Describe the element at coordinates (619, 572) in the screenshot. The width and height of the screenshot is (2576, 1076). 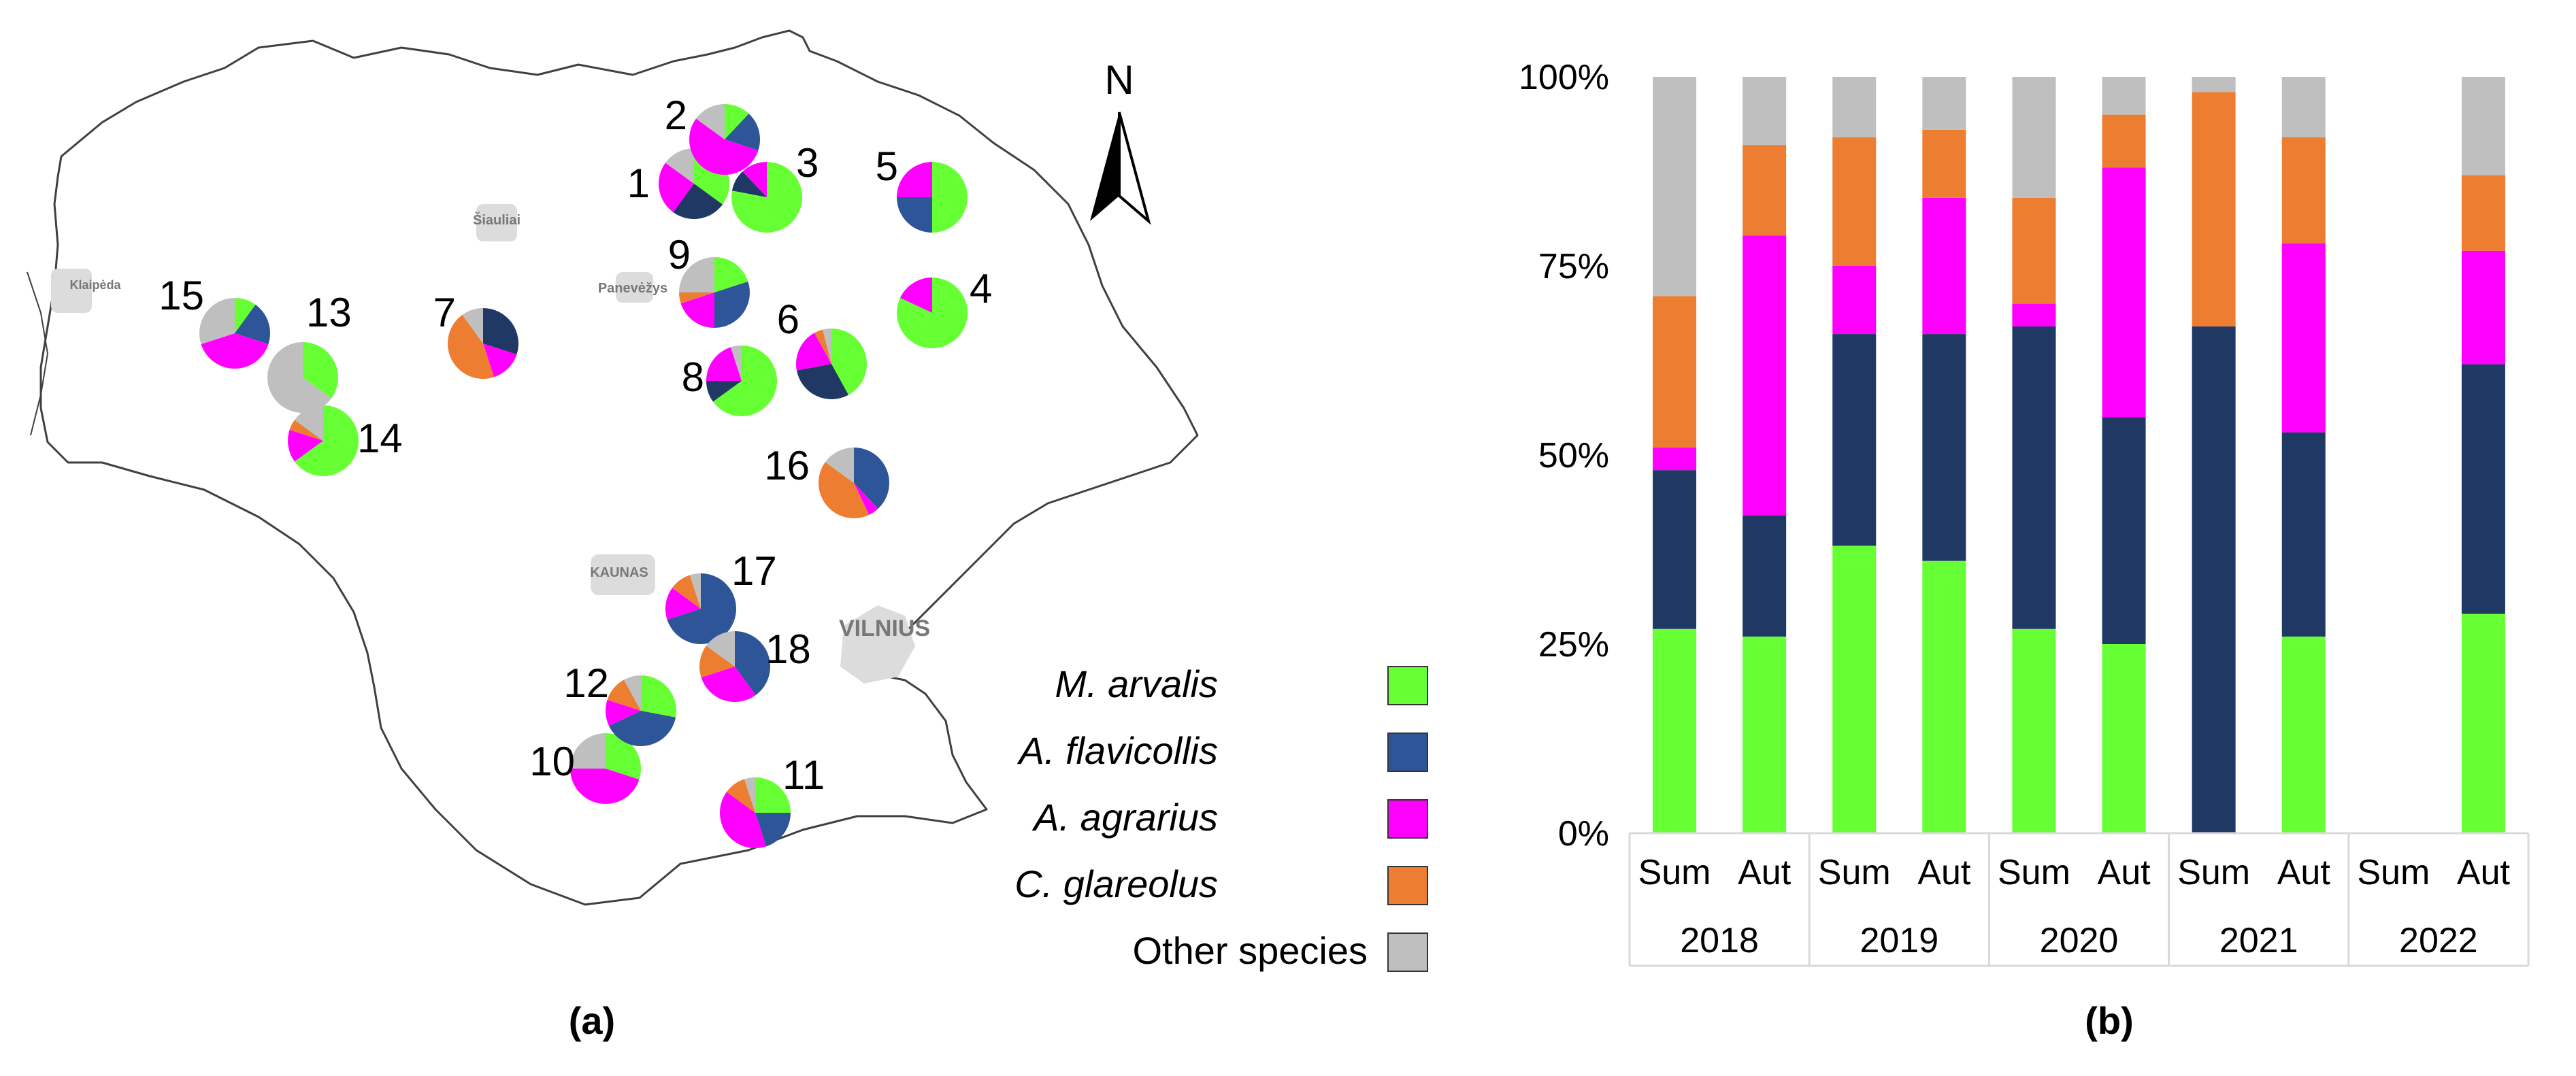
I see `city-label-kaunas: KAUNAS` at that location.